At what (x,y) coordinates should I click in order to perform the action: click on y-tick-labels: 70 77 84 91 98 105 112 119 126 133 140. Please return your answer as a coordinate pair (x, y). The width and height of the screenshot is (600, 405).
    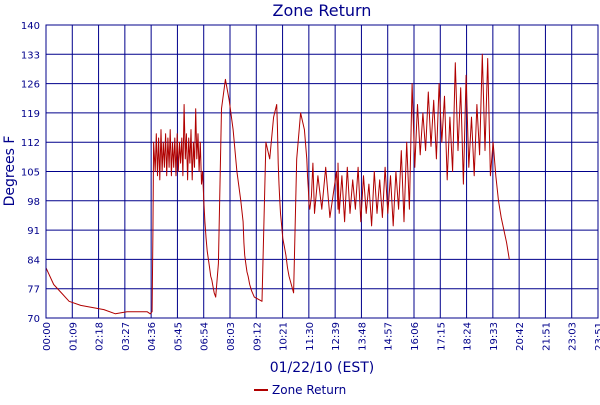
    Looking at the image, I should click on (30, 173).